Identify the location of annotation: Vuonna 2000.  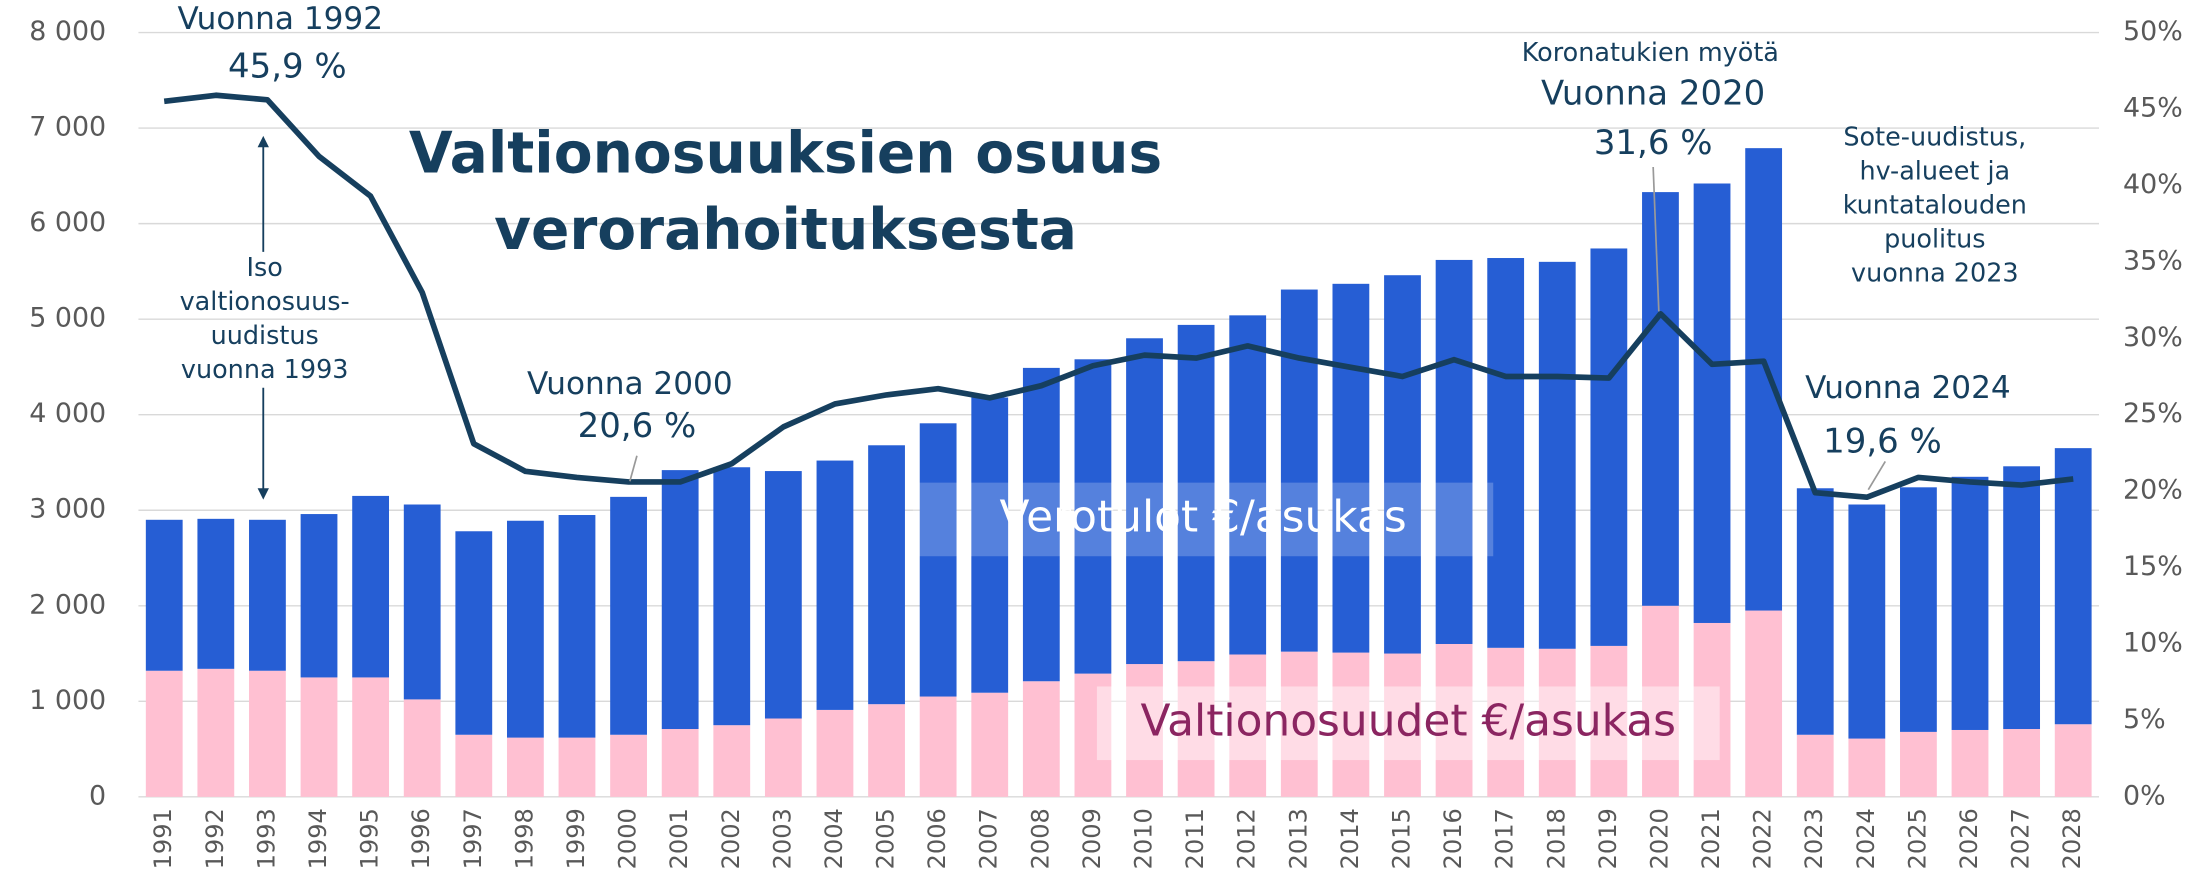
(630, 384).